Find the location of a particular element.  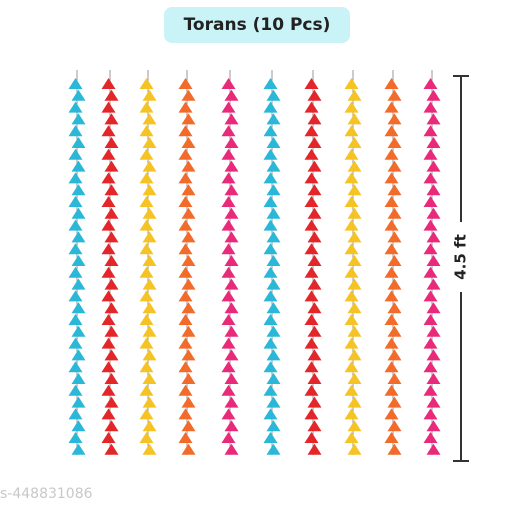

title-badge: Torans (10 Pcs) is located at coordinates (257, 25).